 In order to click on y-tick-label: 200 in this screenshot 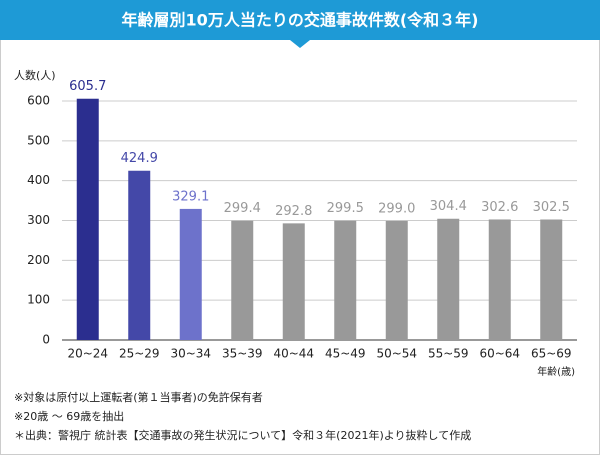, I will do `click(38, 260)`.